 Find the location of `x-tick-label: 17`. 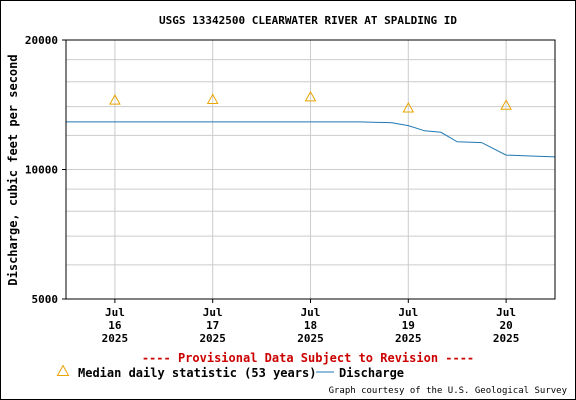

x-tick-label: 17 is located at coordinates (212, 325).